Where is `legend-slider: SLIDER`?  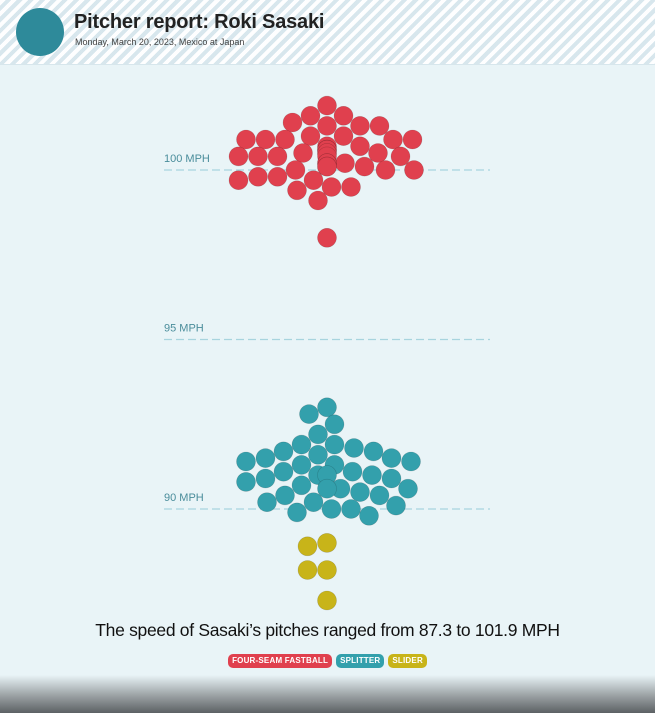 legend-slider: SLIDER is located at coordinates (407, 661).